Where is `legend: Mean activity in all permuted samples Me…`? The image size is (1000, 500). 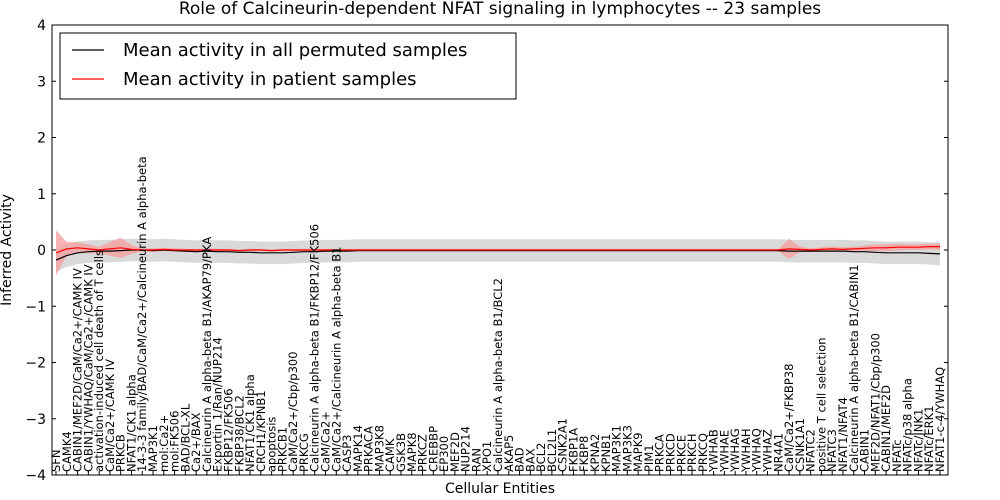 legend: Mean activity in all permuted samples Me… is located at coordinates (288, 66).